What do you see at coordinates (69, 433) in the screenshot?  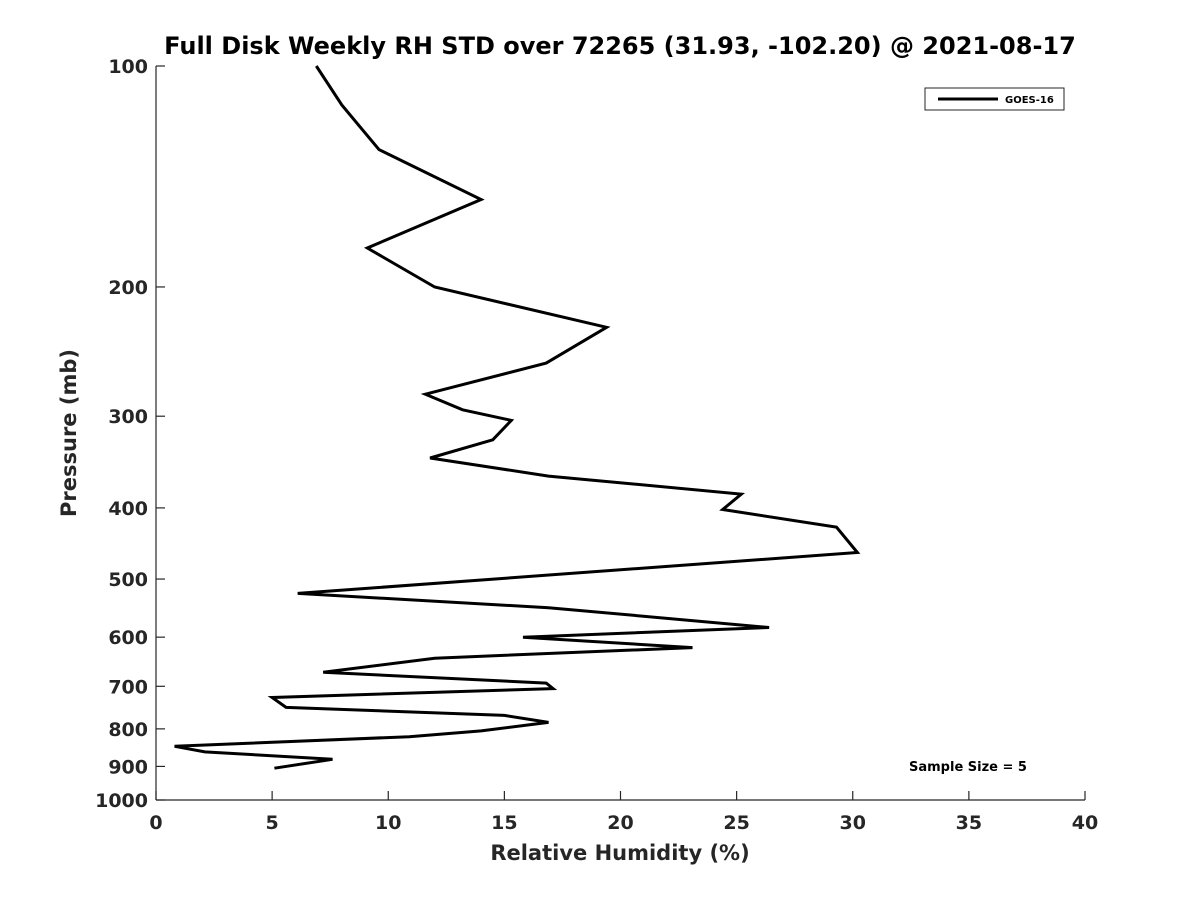 I see `y-axis-label: Pressure (mb)` at bounding box center [69, 433].